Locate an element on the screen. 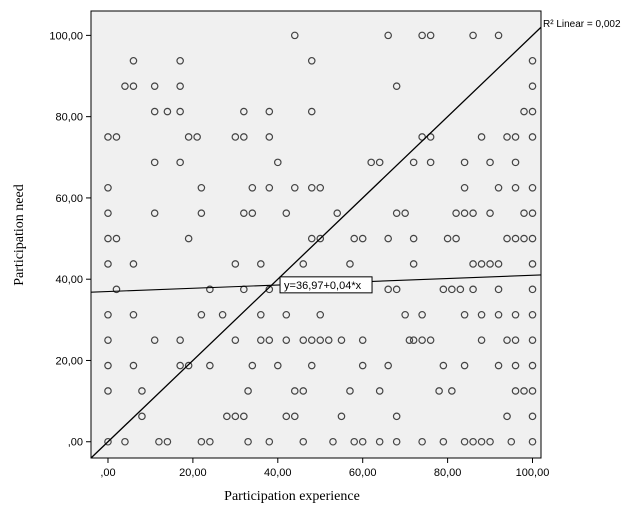 This screenshot has width=640, height=518. x-tick-label: 100,00 is located at coordinates (533, 473).